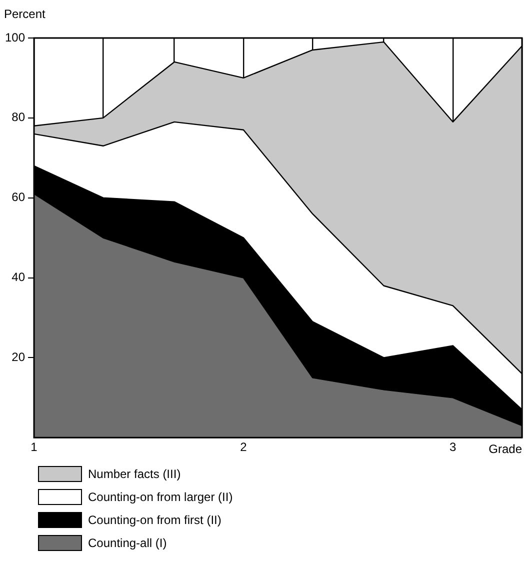 Image resolution: width=525 pixels, height=586 pixels. Describe the element at coordinates (34, 447) in the screenshot. I see `x-tick-label: 1` at that location.